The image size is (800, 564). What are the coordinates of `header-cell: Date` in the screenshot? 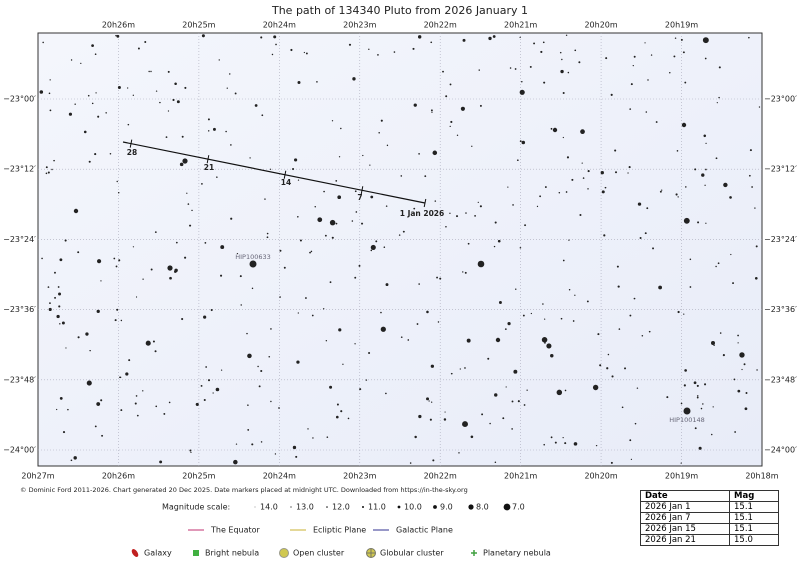 It's located at (685, 496).